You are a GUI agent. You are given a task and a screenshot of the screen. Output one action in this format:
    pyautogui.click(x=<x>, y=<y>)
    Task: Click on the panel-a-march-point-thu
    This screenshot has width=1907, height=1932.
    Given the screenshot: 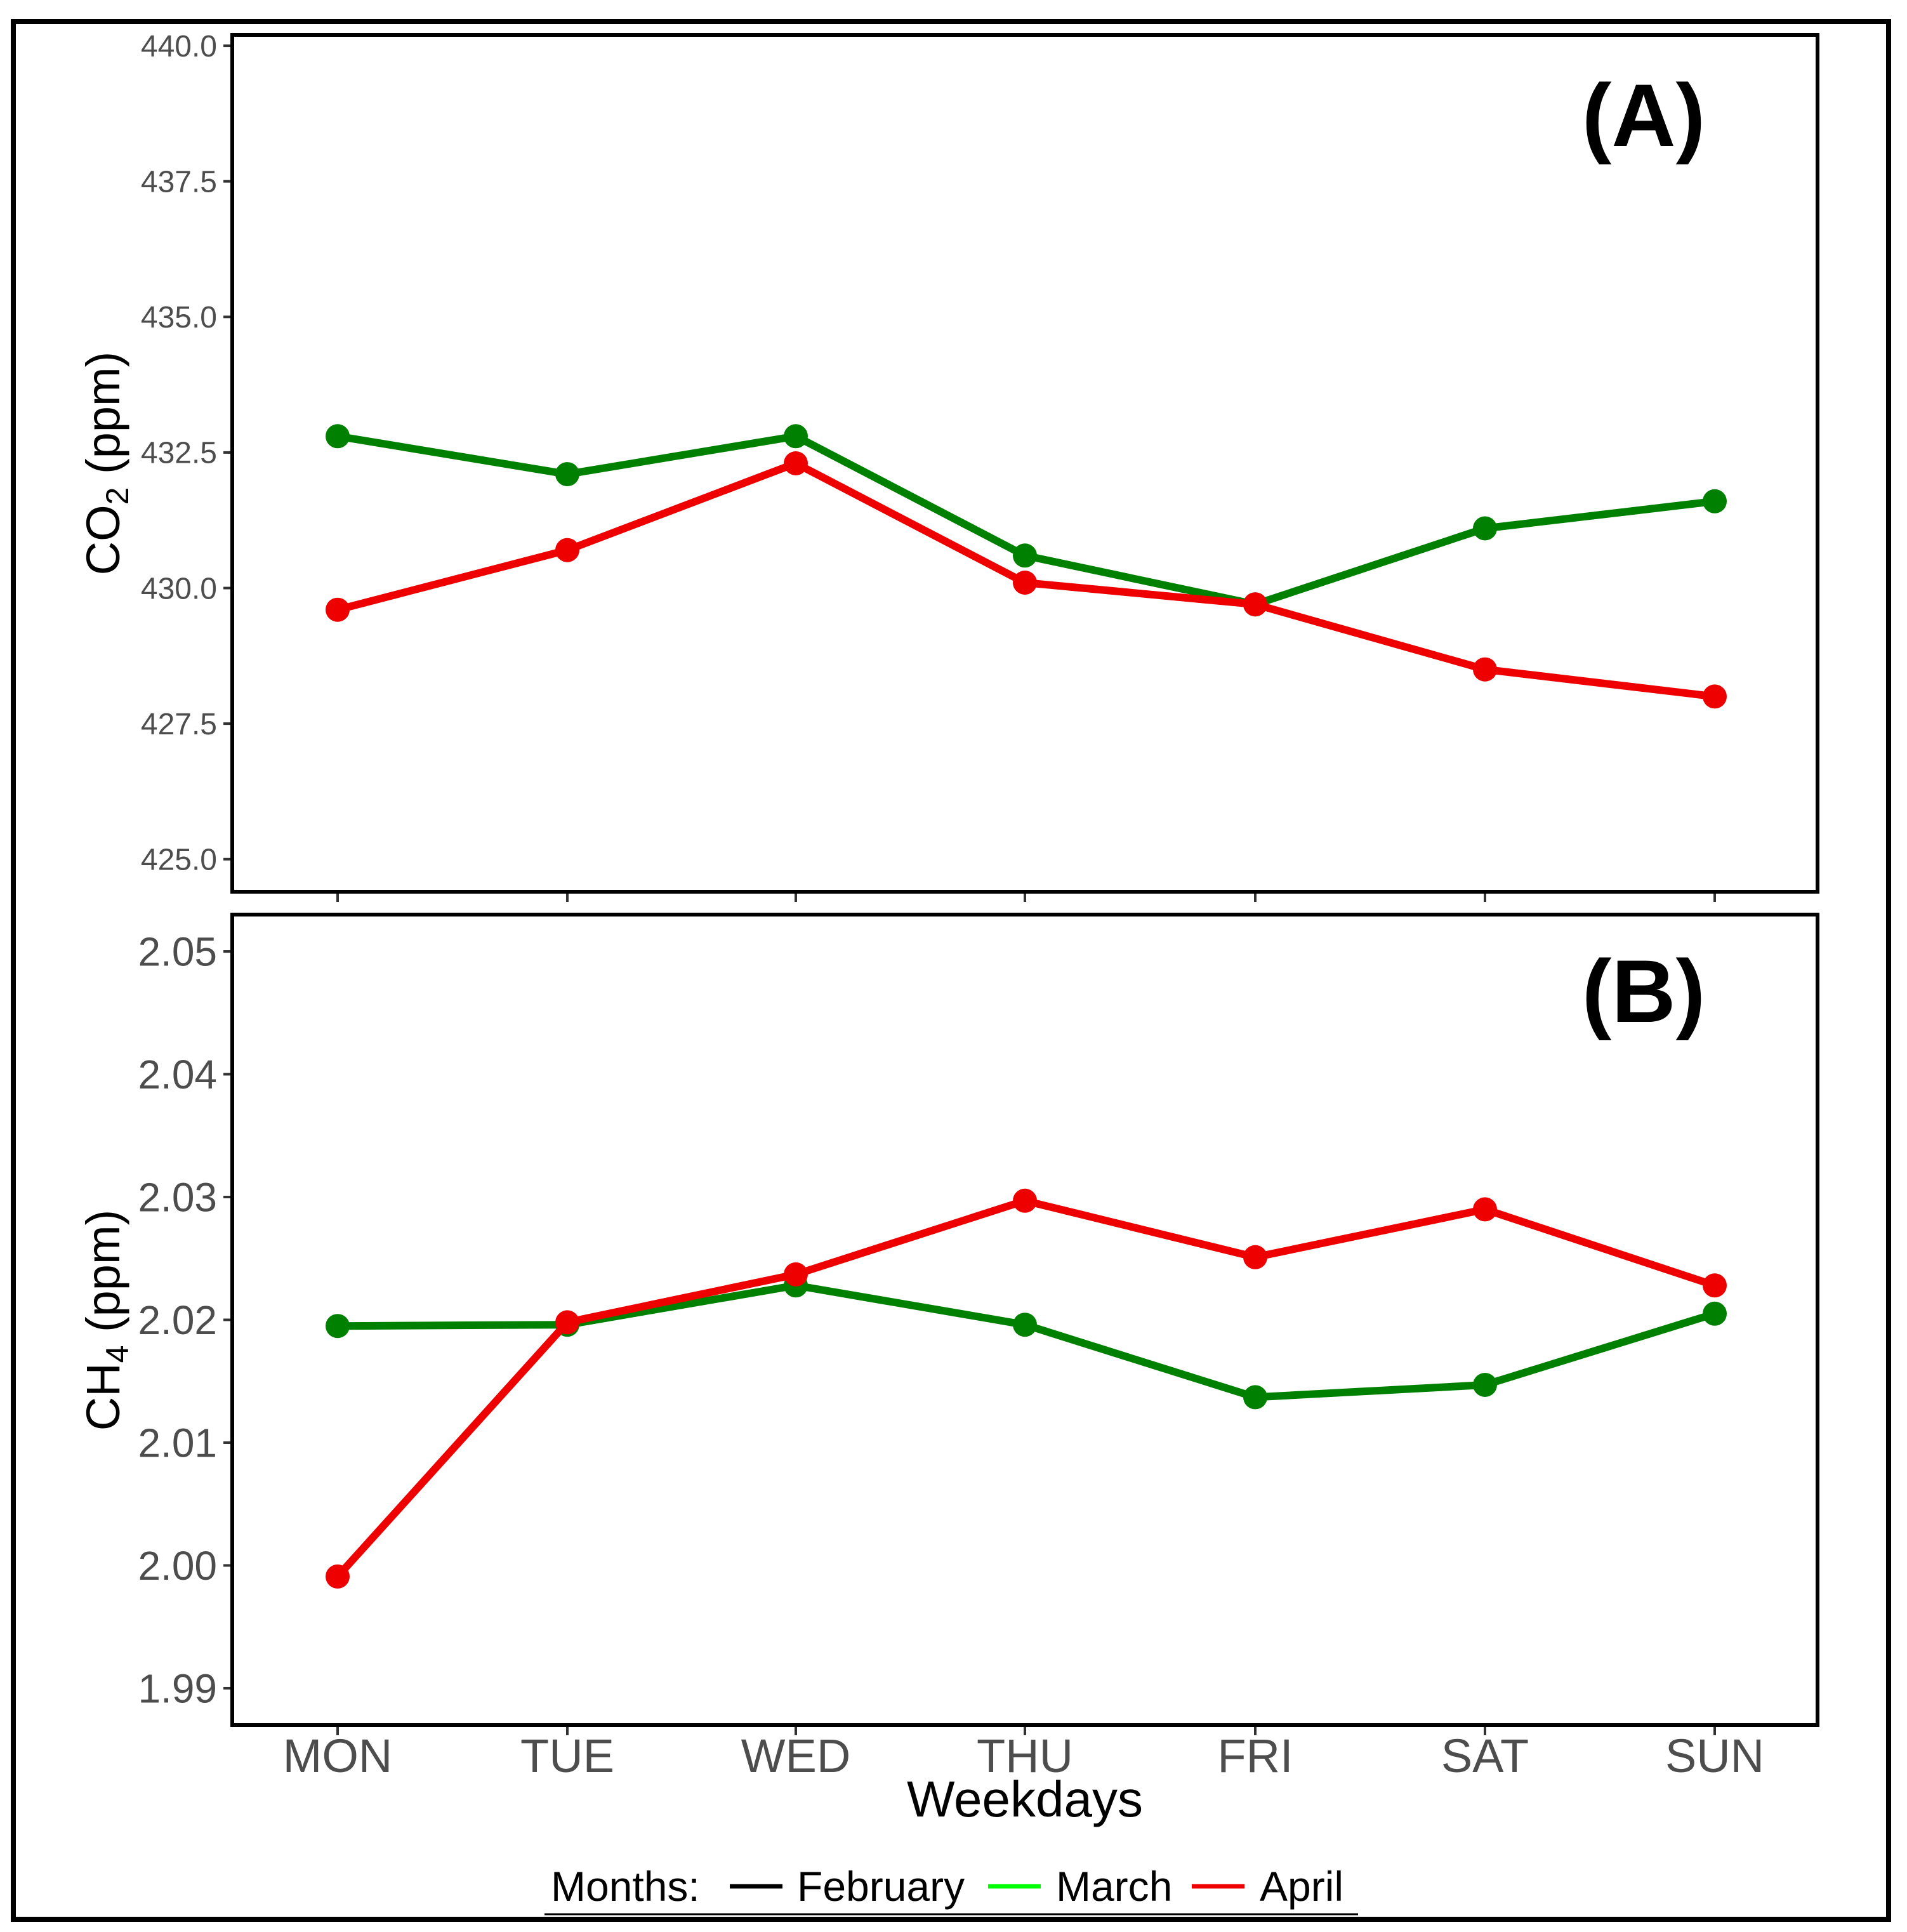 What is the action you would take?
    pyautogui.click(x=1025, y=555)
    